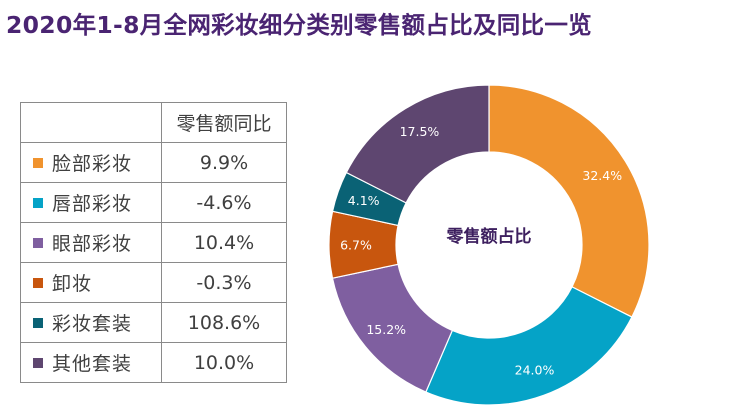 The image size is (739, 419). Describe the element at coordinates (72, 284) in the screenshot. I see `legend-category: 卸妆` at that location.